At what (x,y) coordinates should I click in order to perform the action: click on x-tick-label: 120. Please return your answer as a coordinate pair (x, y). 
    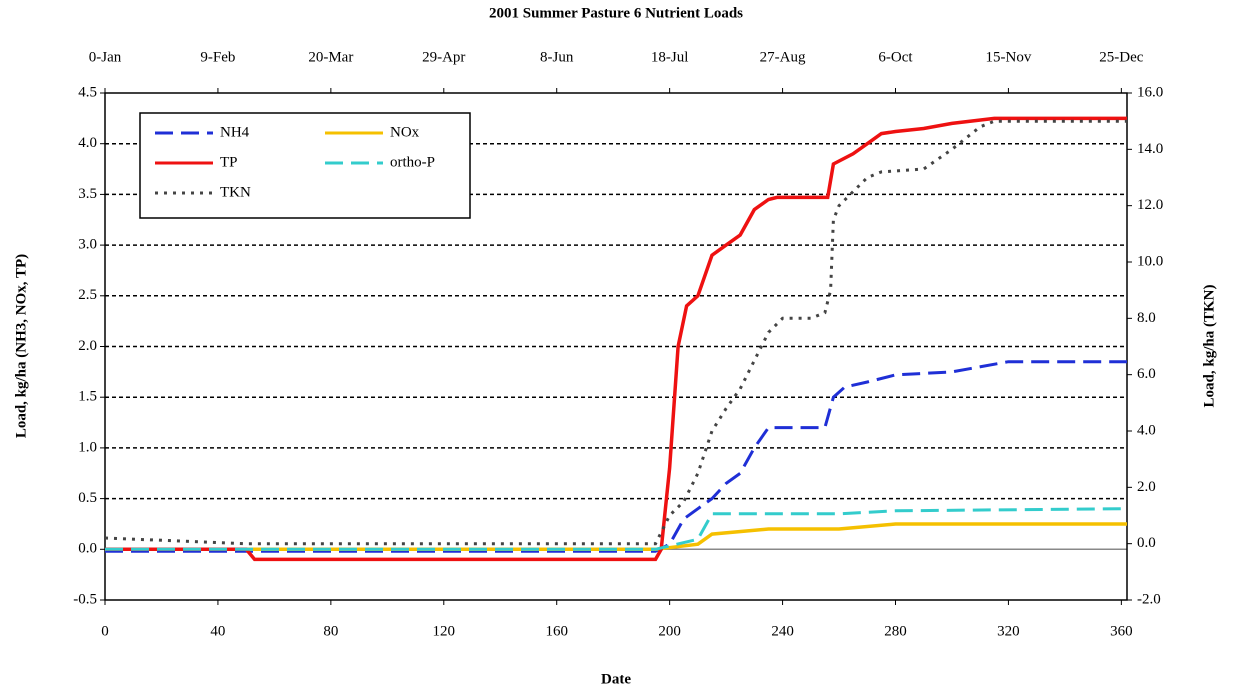
    Looking at the image, I should click on (444, 631).